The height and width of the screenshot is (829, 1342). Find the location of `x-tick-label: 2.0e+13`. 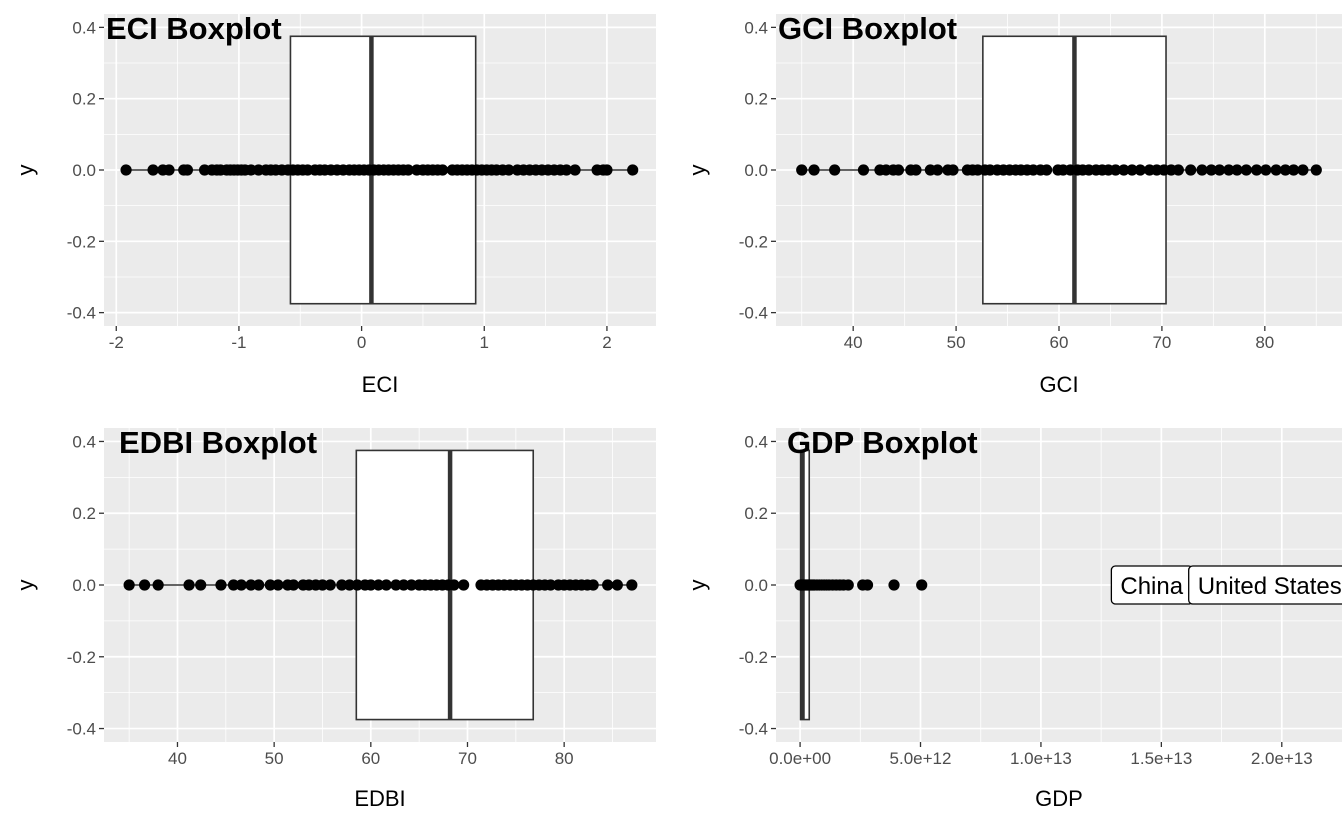

x-tick-label: 2.0e+13 is located at coordinates (1282, 758).